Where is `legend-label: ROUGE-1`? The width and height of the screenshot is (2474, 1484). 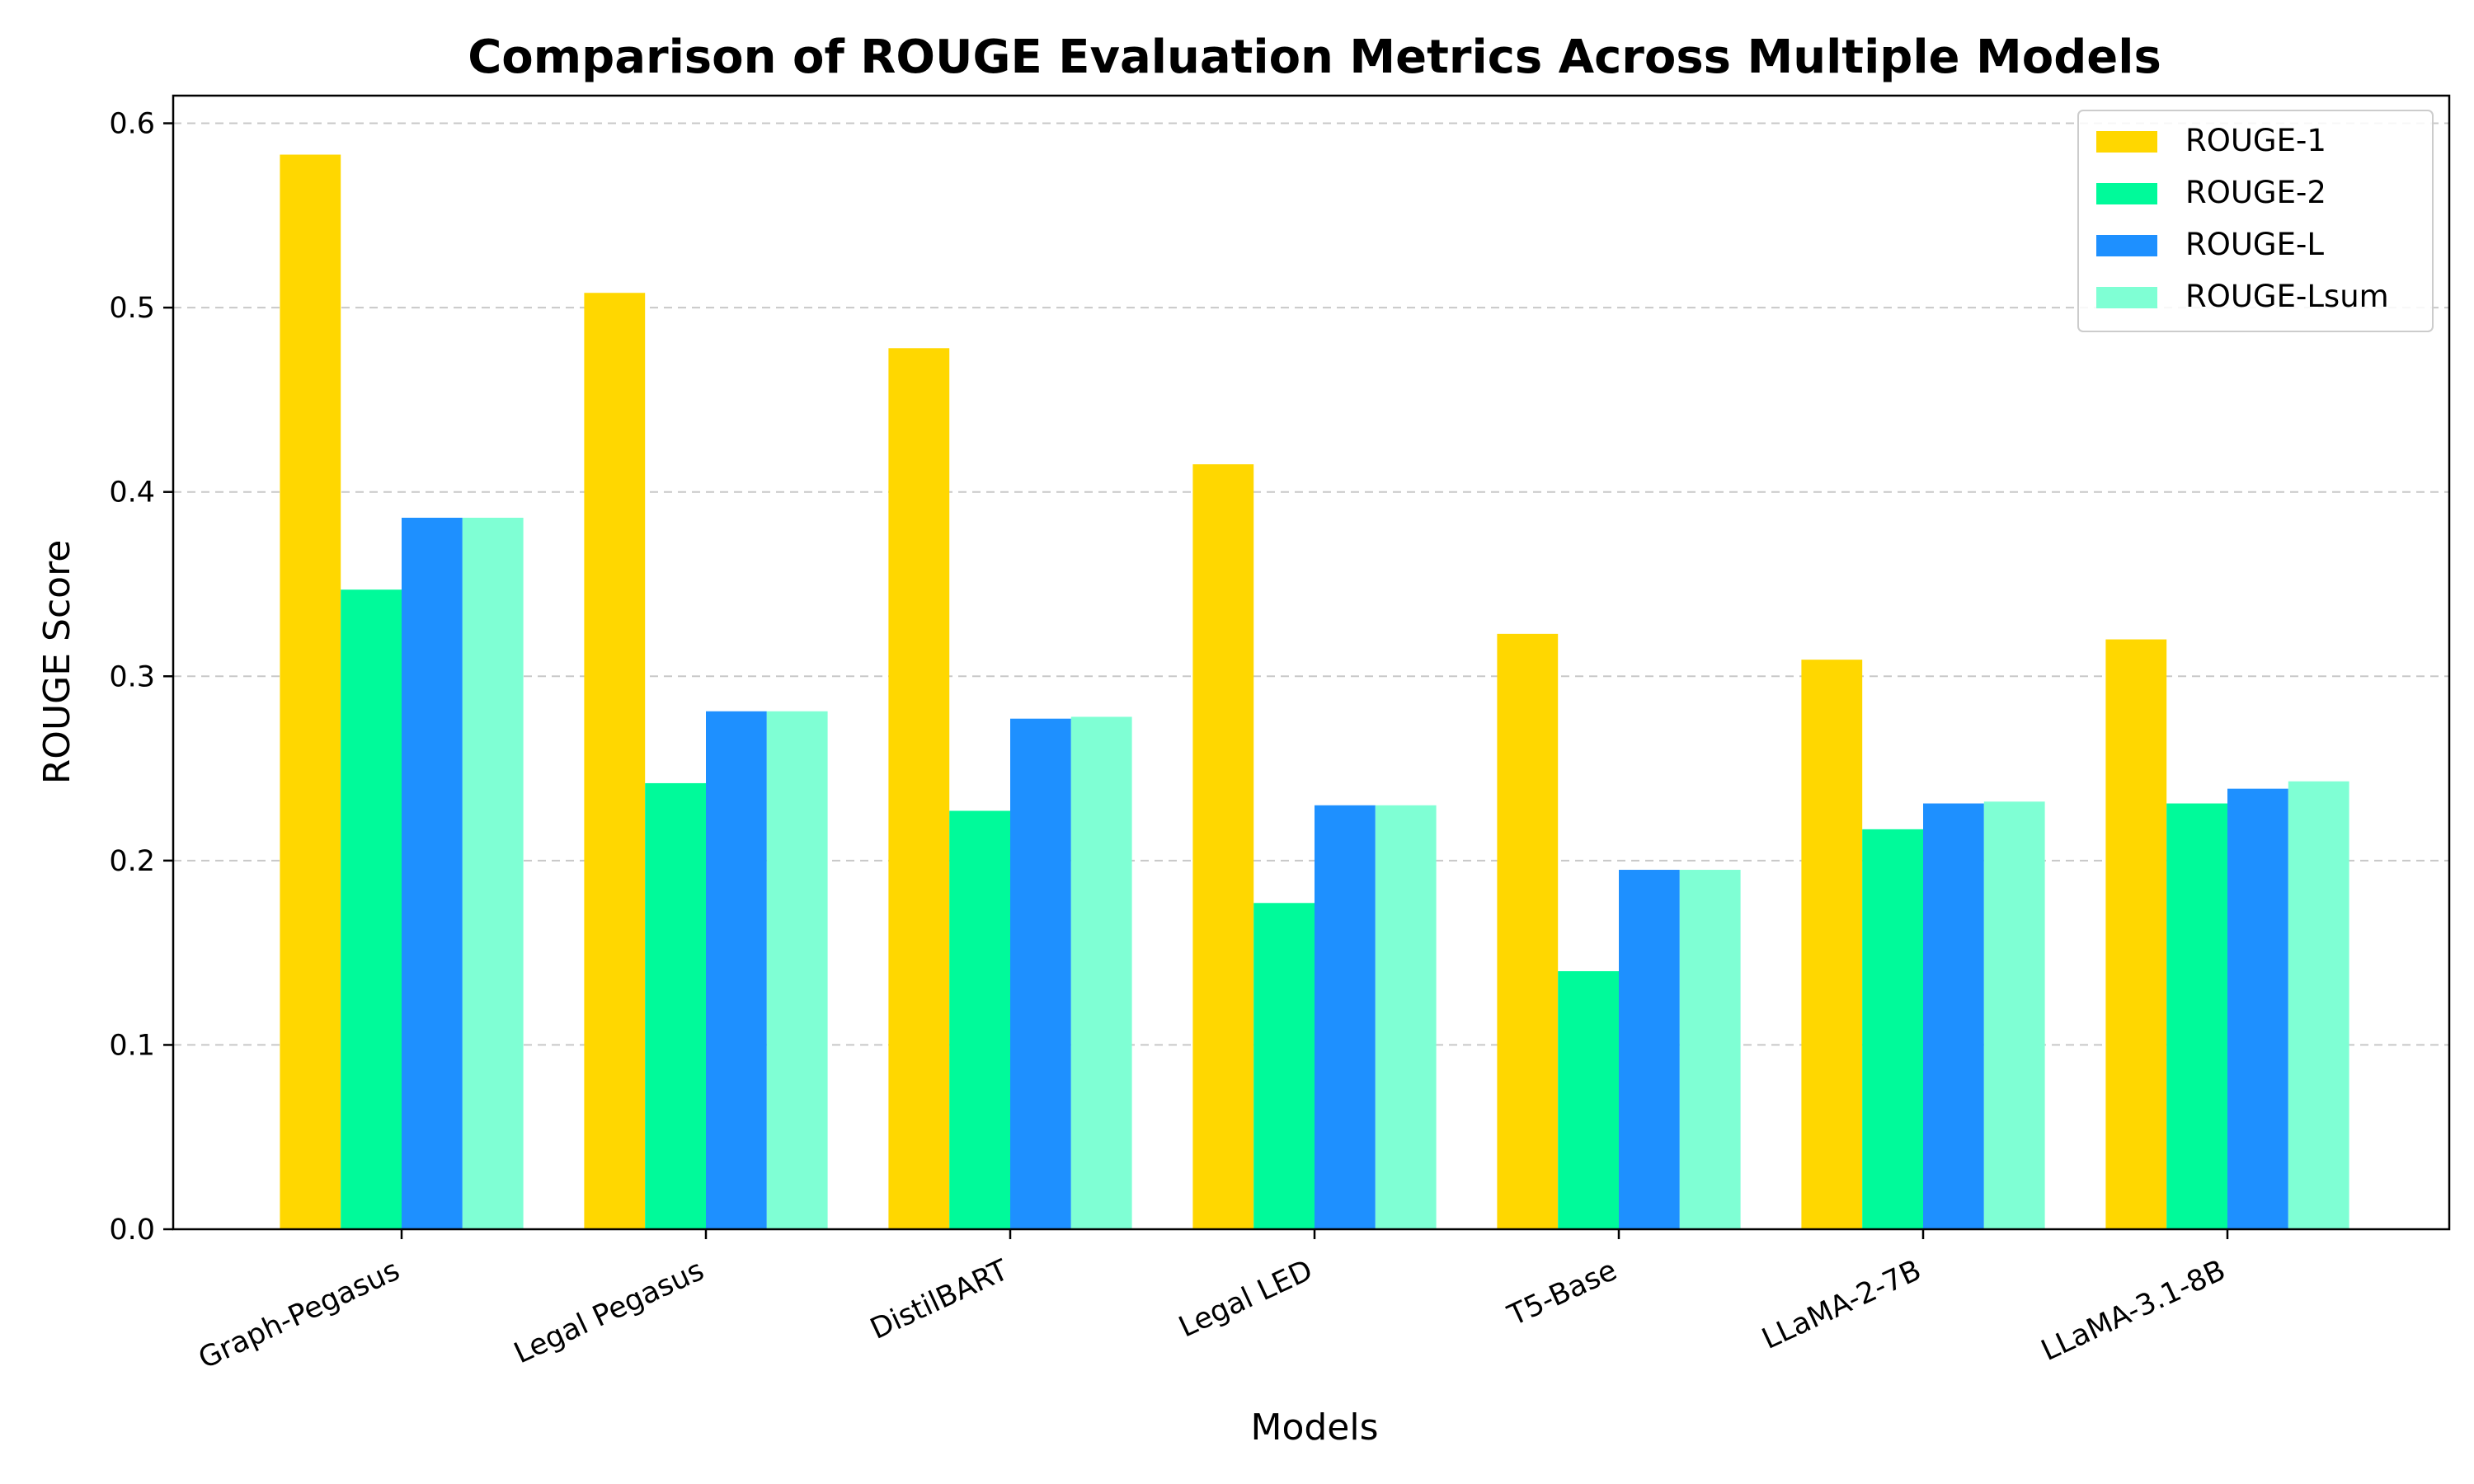
legend-label: ROUGE-1 is located at coordinates (2255, 140).